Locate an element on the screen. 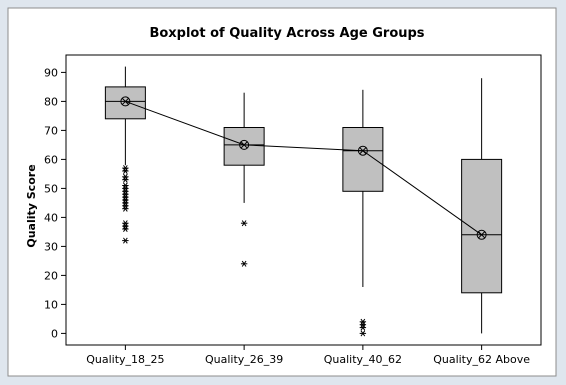 The height and width of the screenshot is (385, 566). chart-title: Boxplot of Quality Across Age Groups is located at coordinates (286, 33).